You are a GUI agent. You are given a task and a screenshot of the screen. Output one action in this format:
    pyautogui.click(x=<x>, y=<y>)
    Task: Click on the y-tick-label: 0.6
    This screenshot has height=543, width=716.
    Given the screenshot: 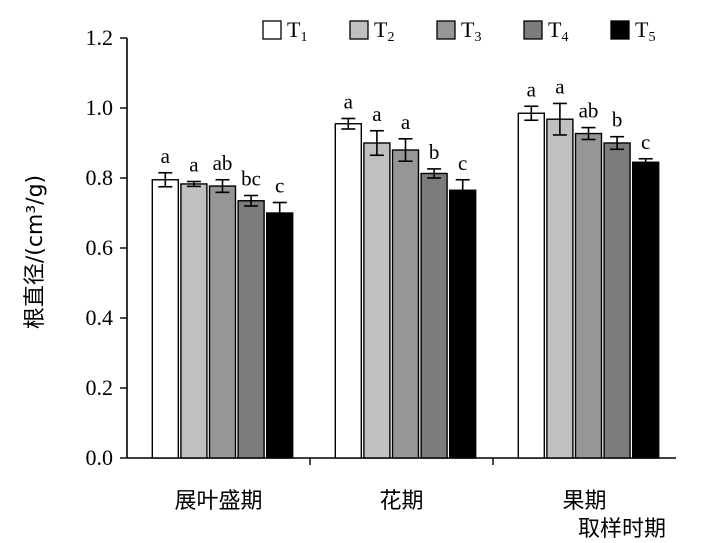 What is the action you would take?
    pyautogui.click(x=100, y=247)
    